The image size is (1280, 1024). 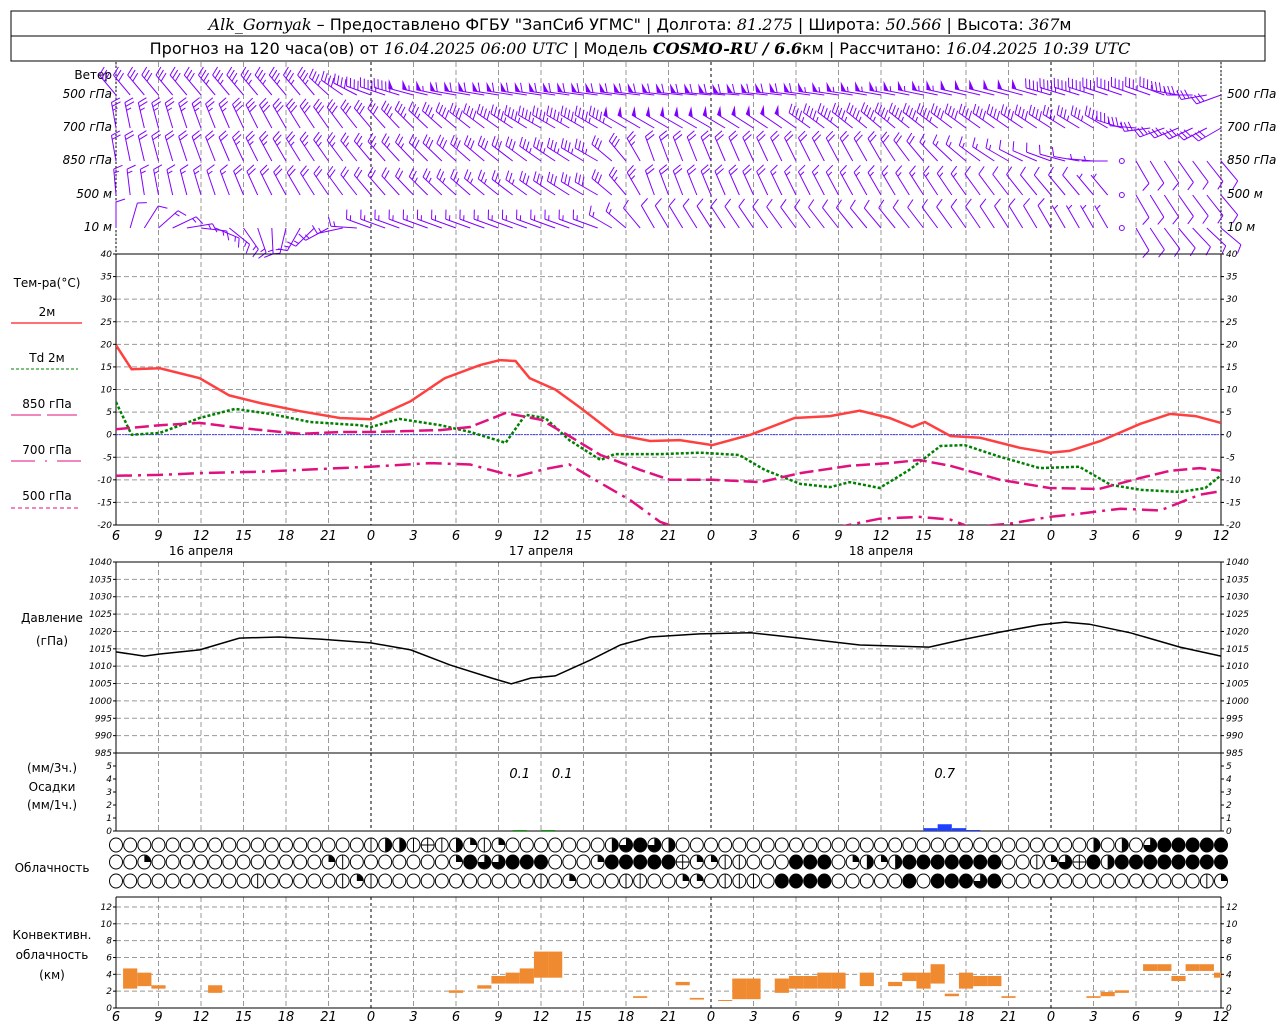 What do you see at coordinates (1237, 667) in the screenshot?
I see `y-tick-label-right: 1010` at bounding box center [1237, 667].